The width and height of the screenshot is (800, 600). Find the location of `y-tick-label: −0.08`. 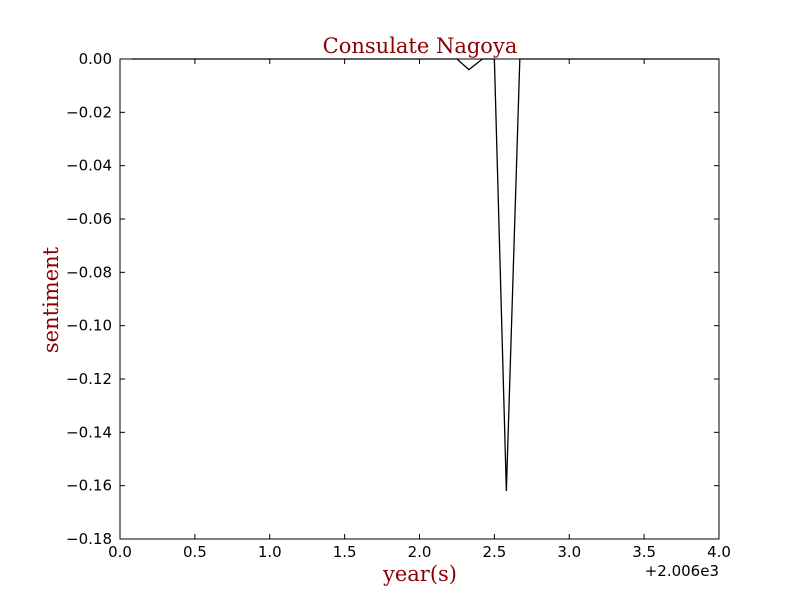

y-tick-label: −0.08 is located at coordinates (89, 272).